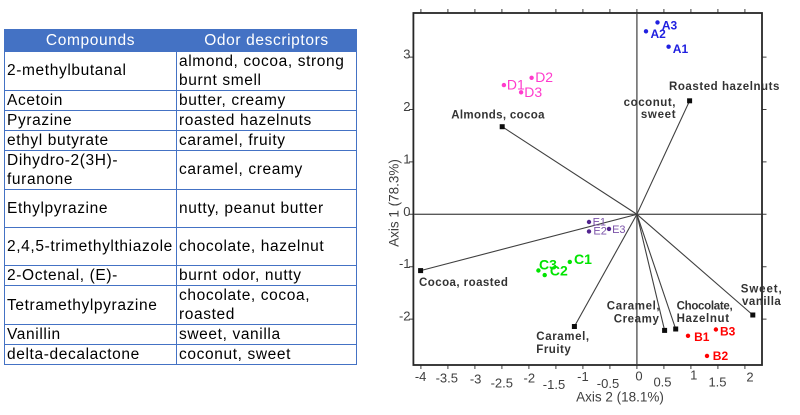 This screenshot has height=415, width=800. What do you see at coordinates (583, 259) in the screenshot?
I see `svg-text: C1` at bounding box center [583, 259].